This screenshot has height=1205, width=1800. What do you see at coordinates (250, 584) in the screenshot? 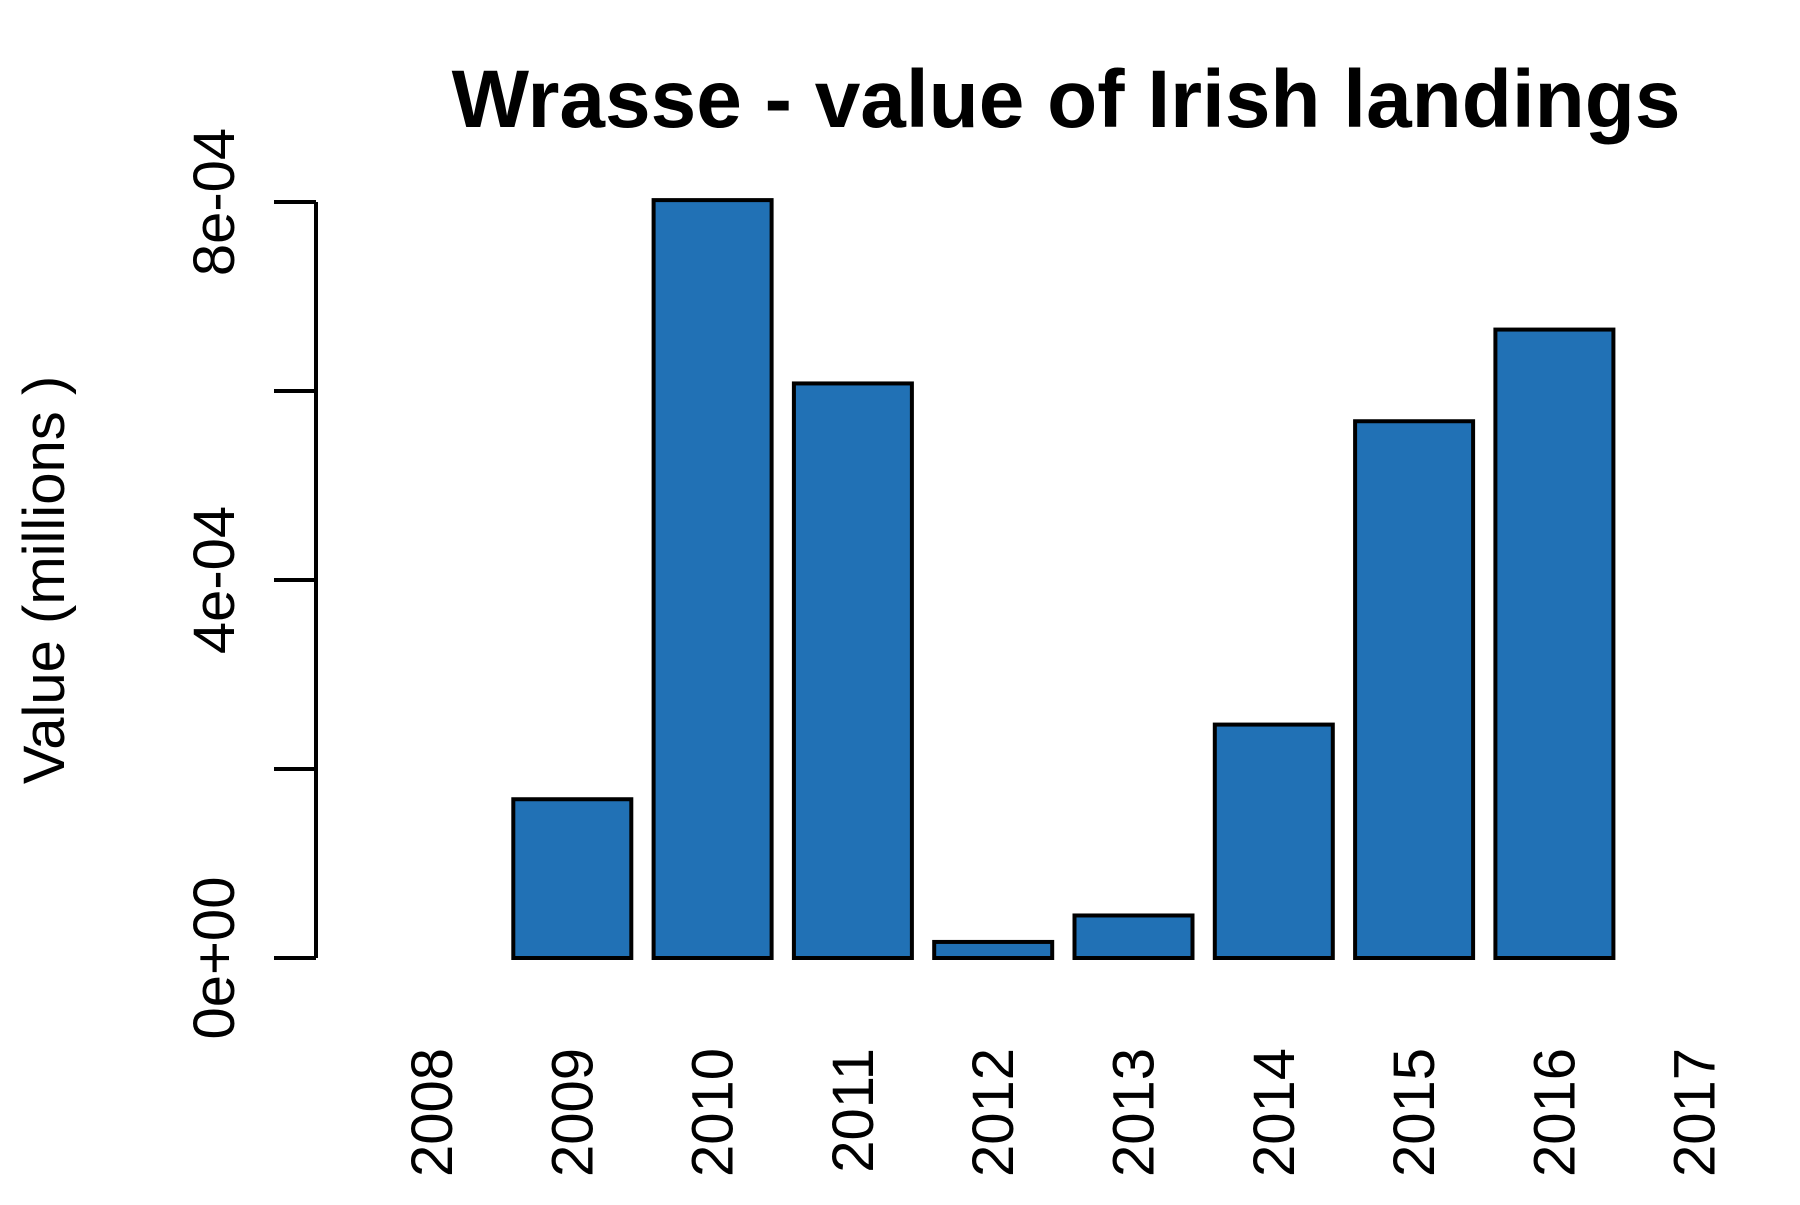
I see `y-axis: 0e+00 4e-04 8e-04` at bounding box center [250, 584].